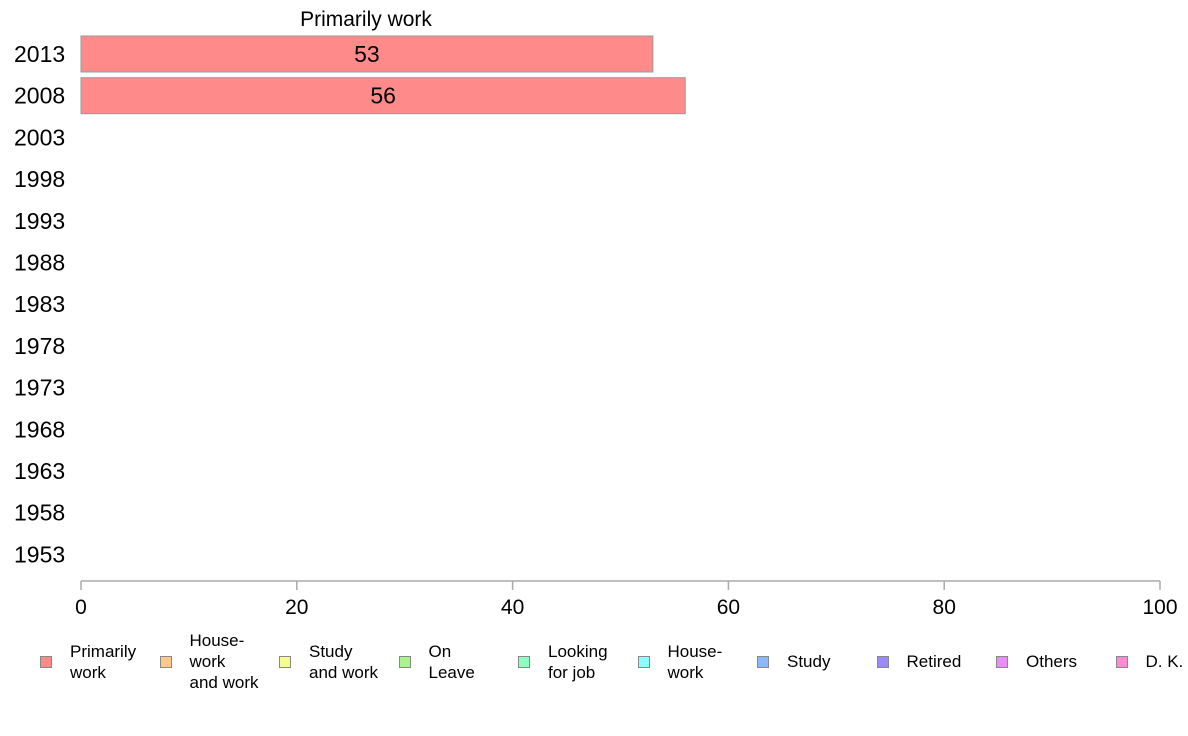 The image size is (1188, 736). Describe the element at coordinates (809, 661) in the screenshot. I see `legend-label: Study` at that location.